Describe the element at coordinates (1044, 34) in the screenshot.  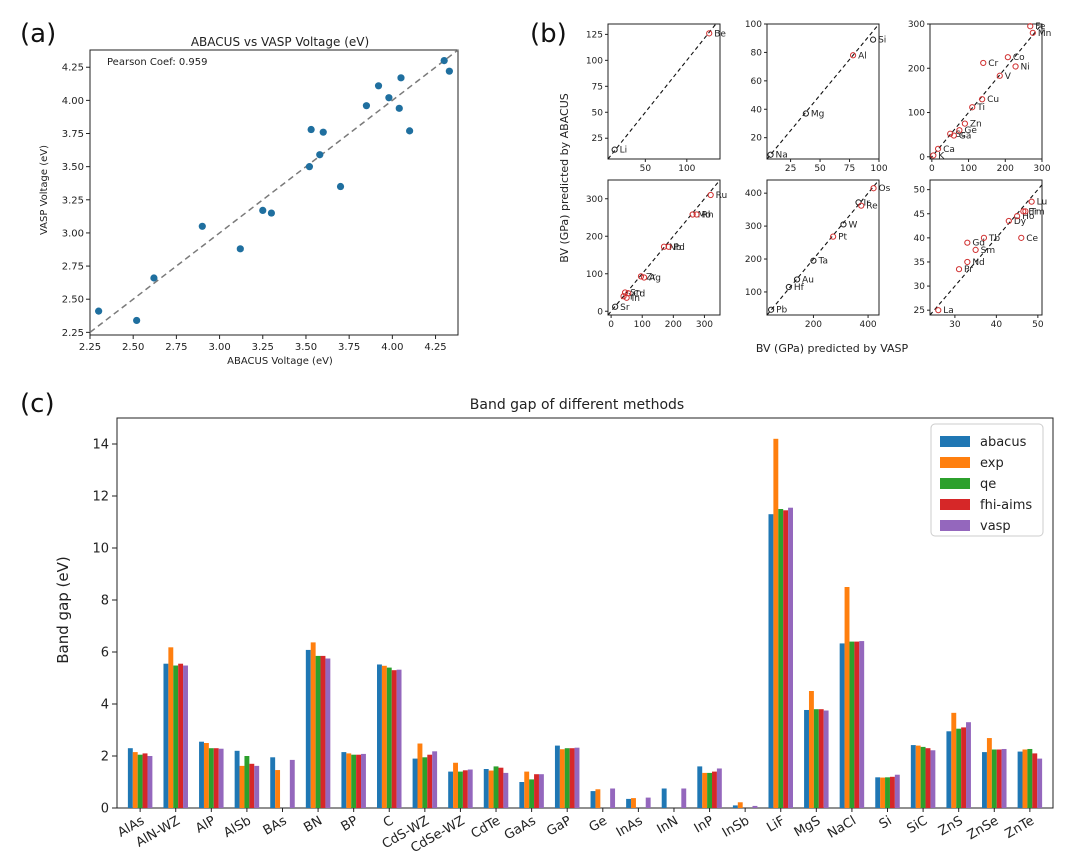
I see `chart-b-point-label: Mn` at that location.